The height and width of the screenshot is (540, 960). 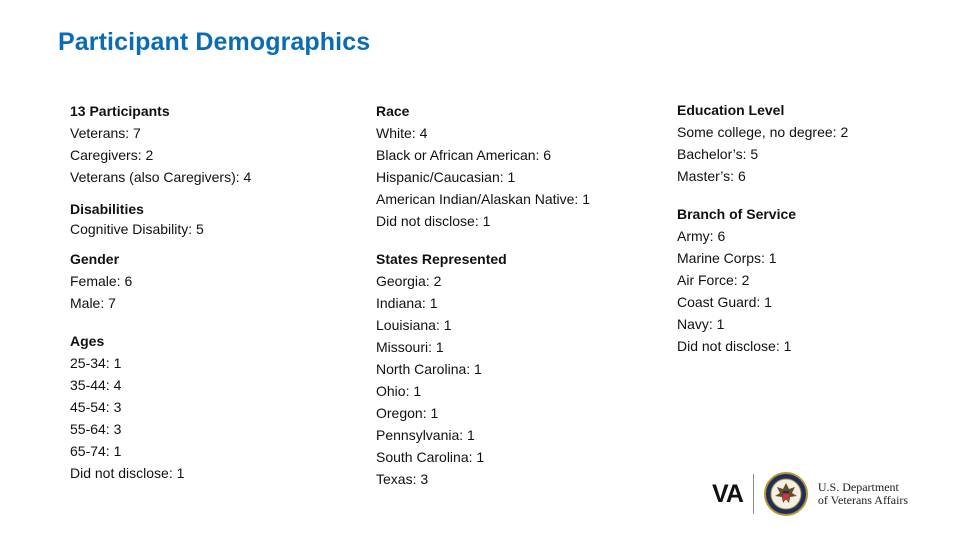 I want to click on list-item: Texas: 3, so click(x=402, y=479).